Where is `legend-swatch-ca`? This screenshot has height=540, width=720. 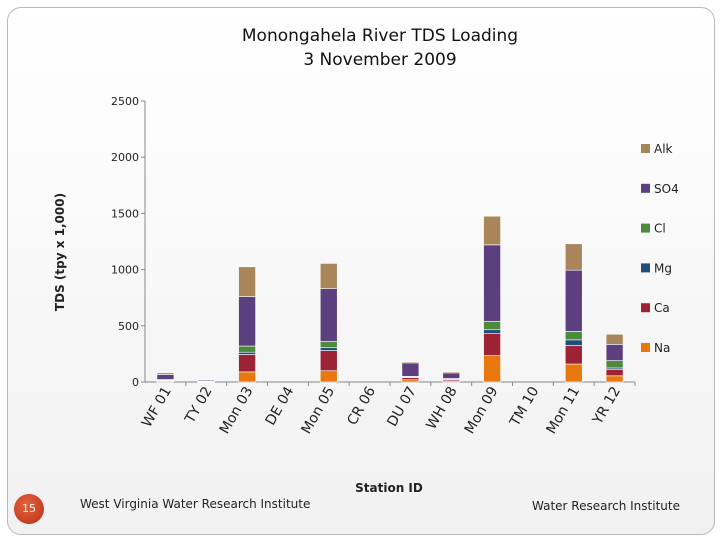
legend-swatch-ca is located at coordinates (645, 308).